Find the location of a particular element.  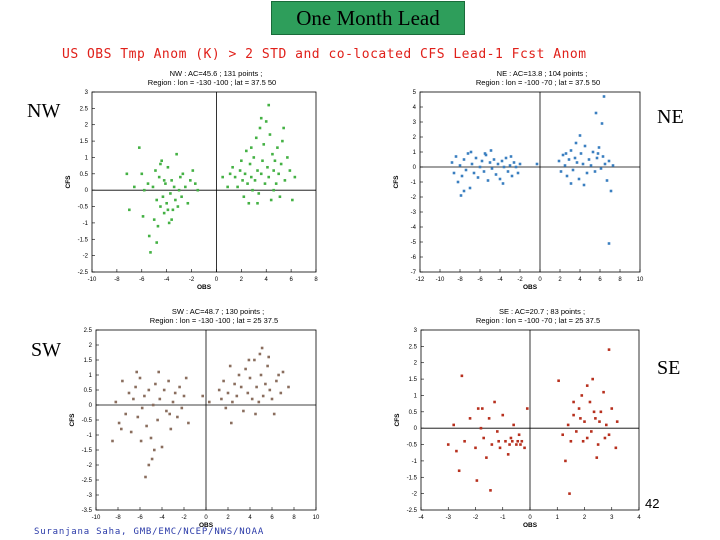

sw-ytick-label: -1 is located at coordinates (90, 436).